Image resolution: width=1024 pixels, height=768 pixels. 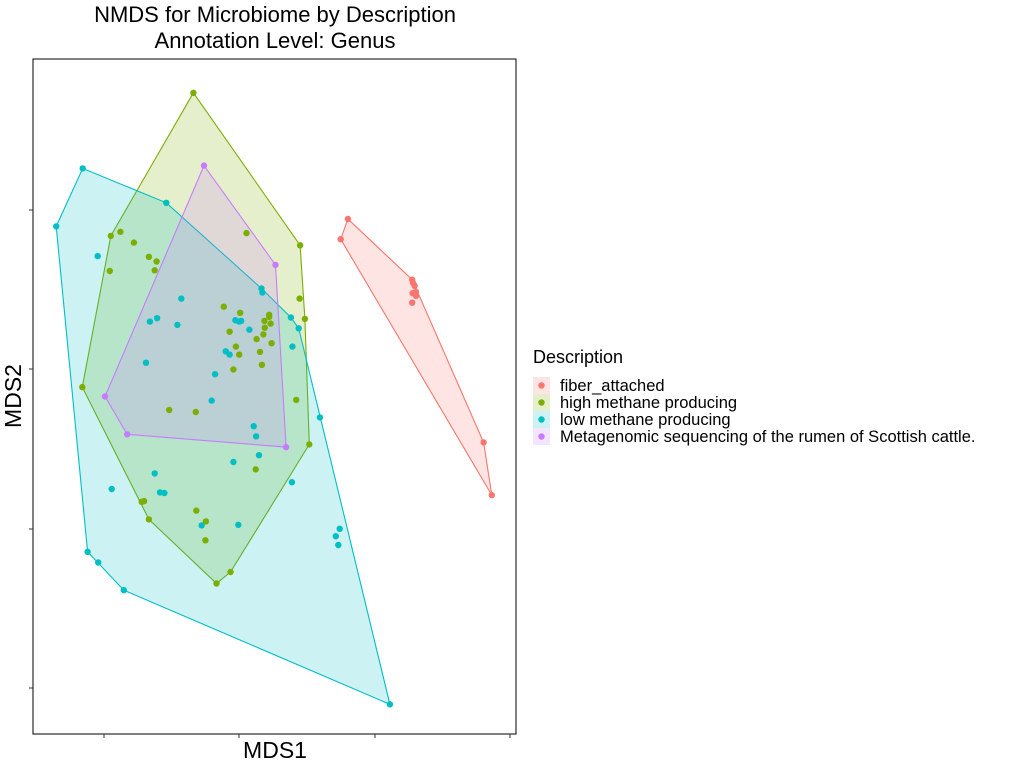 I want to click on legend-label-0: fiber_attached, so click(x=612, y=386).